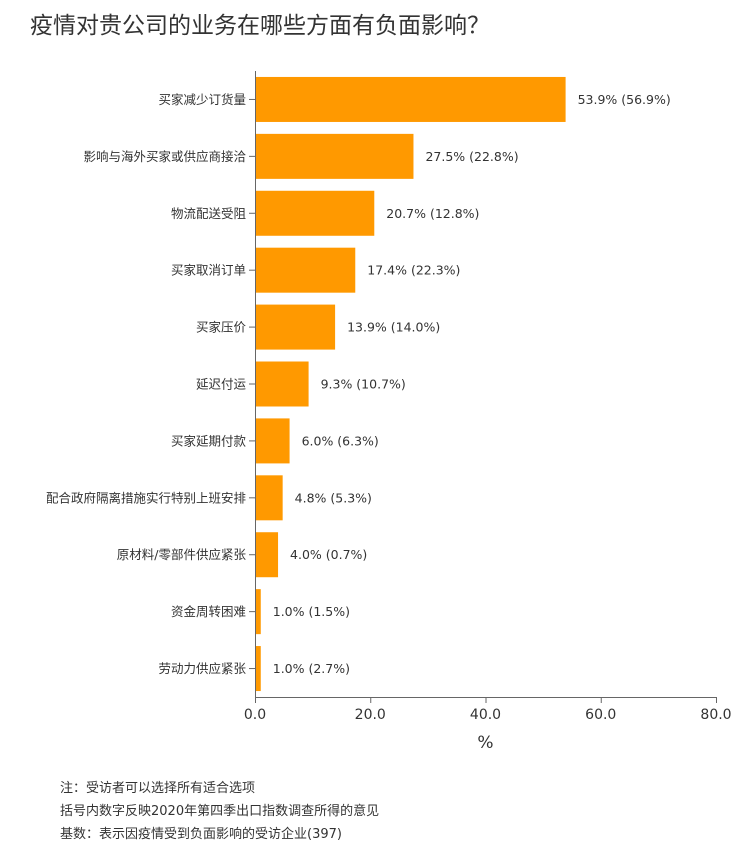 The height and width of the screenshot is (867, 755). What do you see at coordinates (600, 715) in the screenshot?
I see `x-tick-label: 60.0` at bounding box center [600, 715].